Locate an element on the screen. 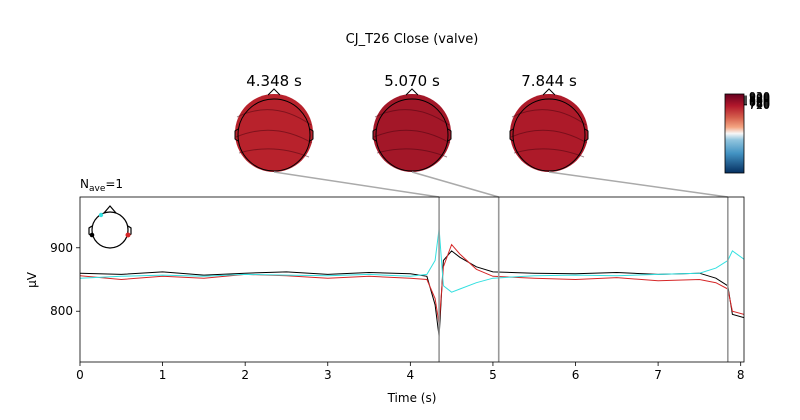  y-axis-label: µV is located at coordinates (32, 279).